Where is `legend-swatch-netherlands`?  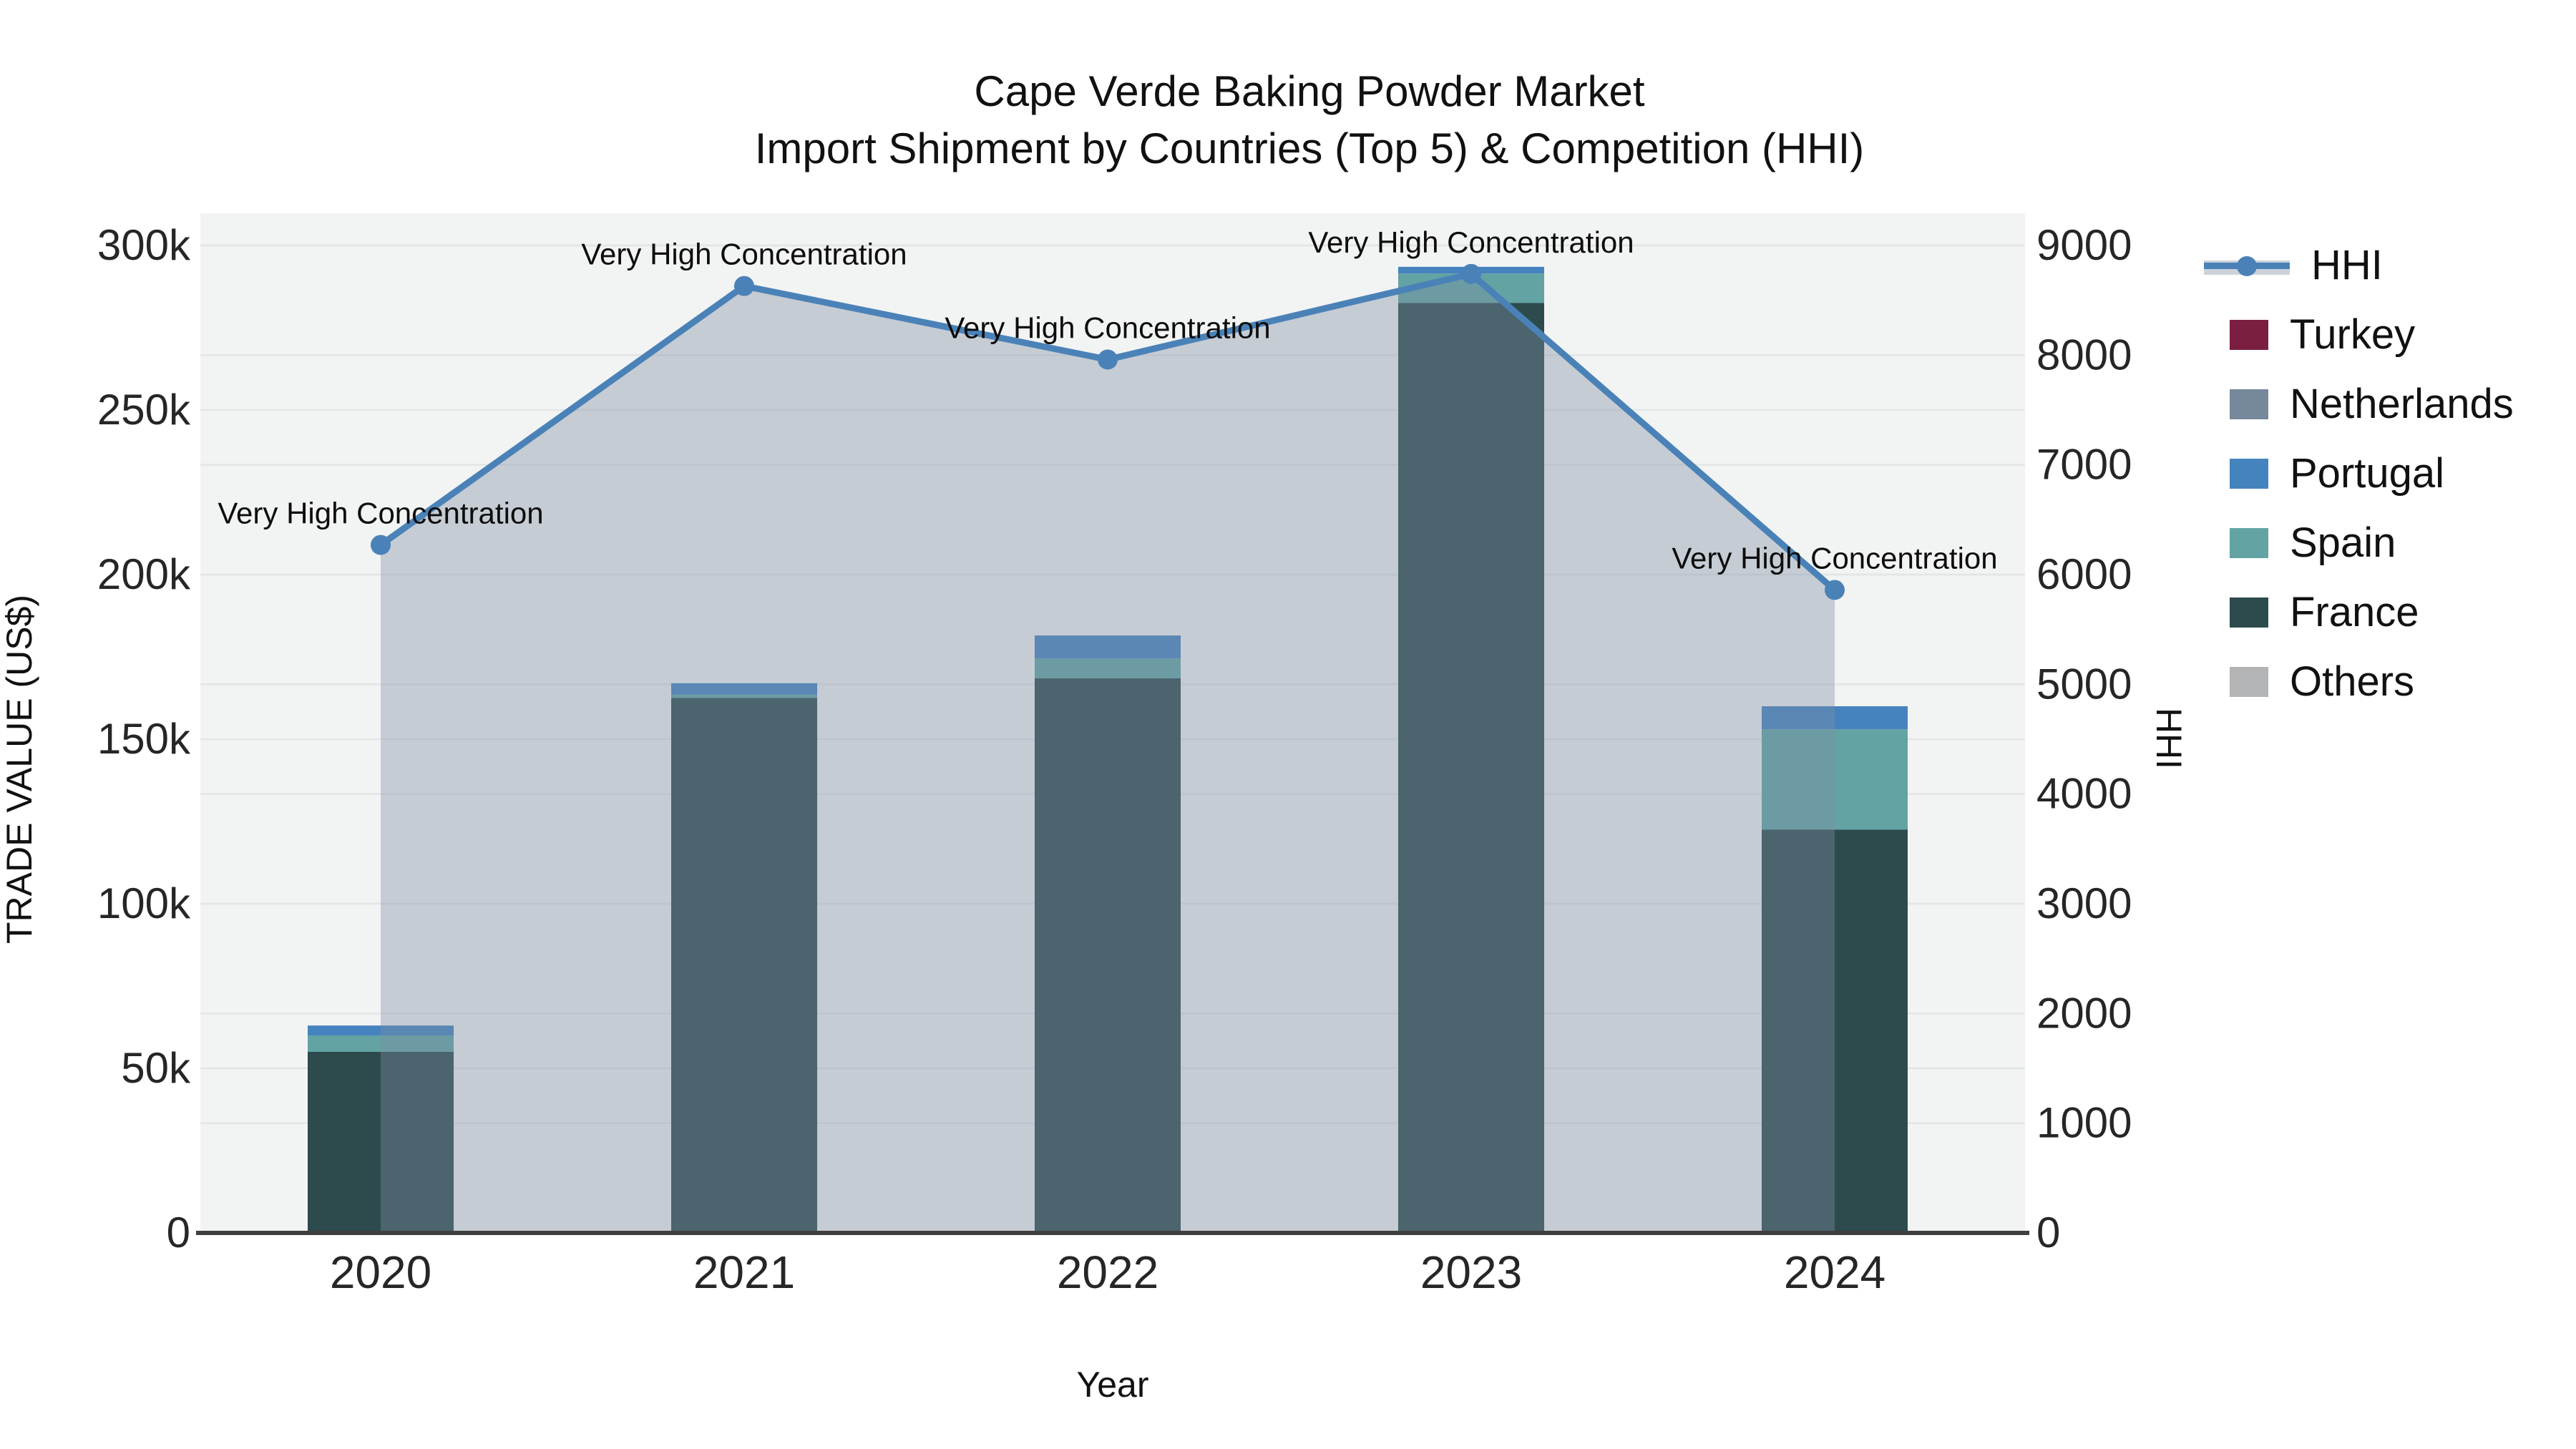
legend-swatch-netherlands is located at coordinates (2249, 404).